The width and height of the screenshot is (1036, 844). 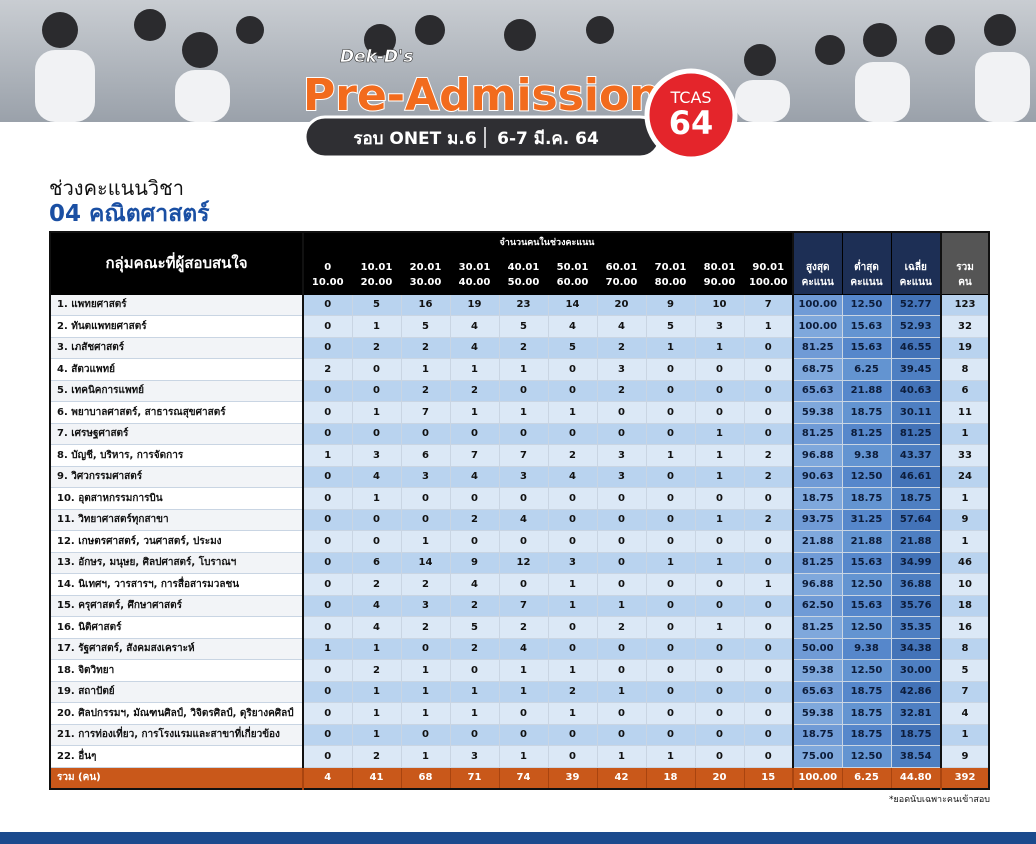 What do you see at coordinates (916, 304) in the screenshot?
I see `stat-cell: 52.77` at bounding box center [916, 304].